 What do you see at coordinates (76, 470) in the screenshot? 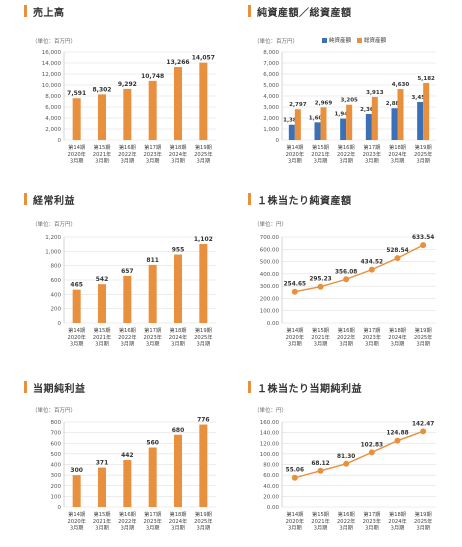
I see `data-label: 300` at bounding box center [76, 470].